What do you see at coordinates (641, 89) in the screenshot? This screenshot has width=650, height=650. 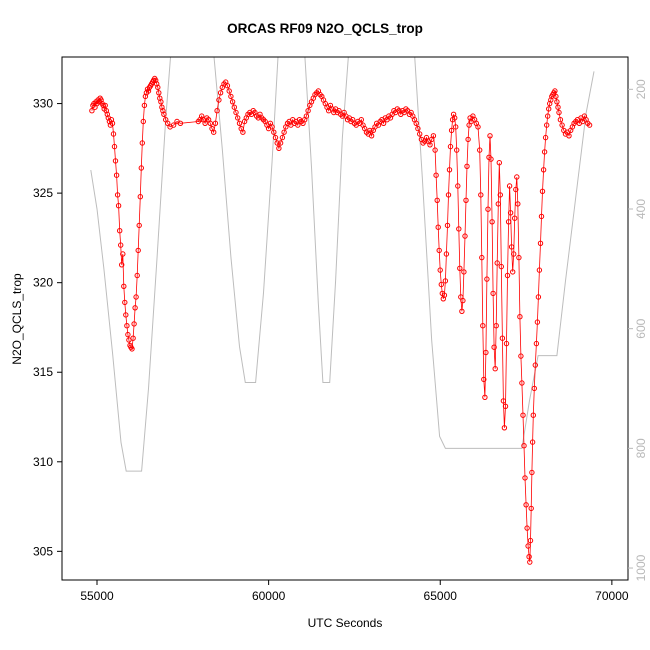 I see `y-tick-label-right: 200` at bounding box center [641, 89].